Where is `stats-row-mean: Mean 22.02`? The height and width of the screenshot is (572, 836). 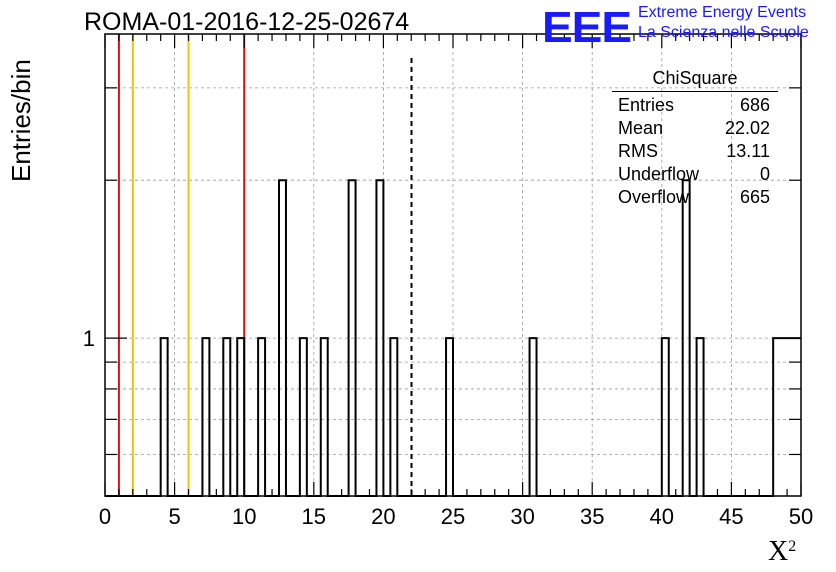 stats-row-mean: Mean 22.02 is located at coordinates (694, 128).